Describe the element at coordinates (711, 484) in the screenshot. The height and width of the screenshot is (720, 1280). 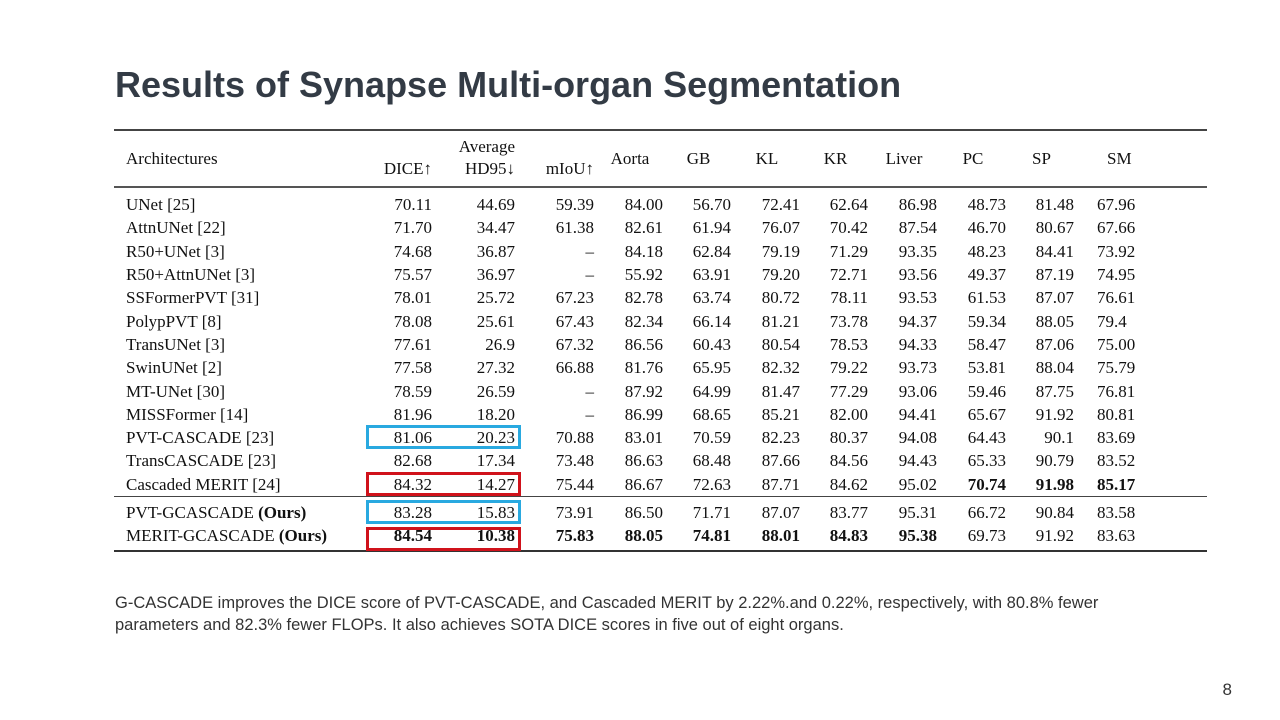
I see `metric-cell: 72.63` at that location.